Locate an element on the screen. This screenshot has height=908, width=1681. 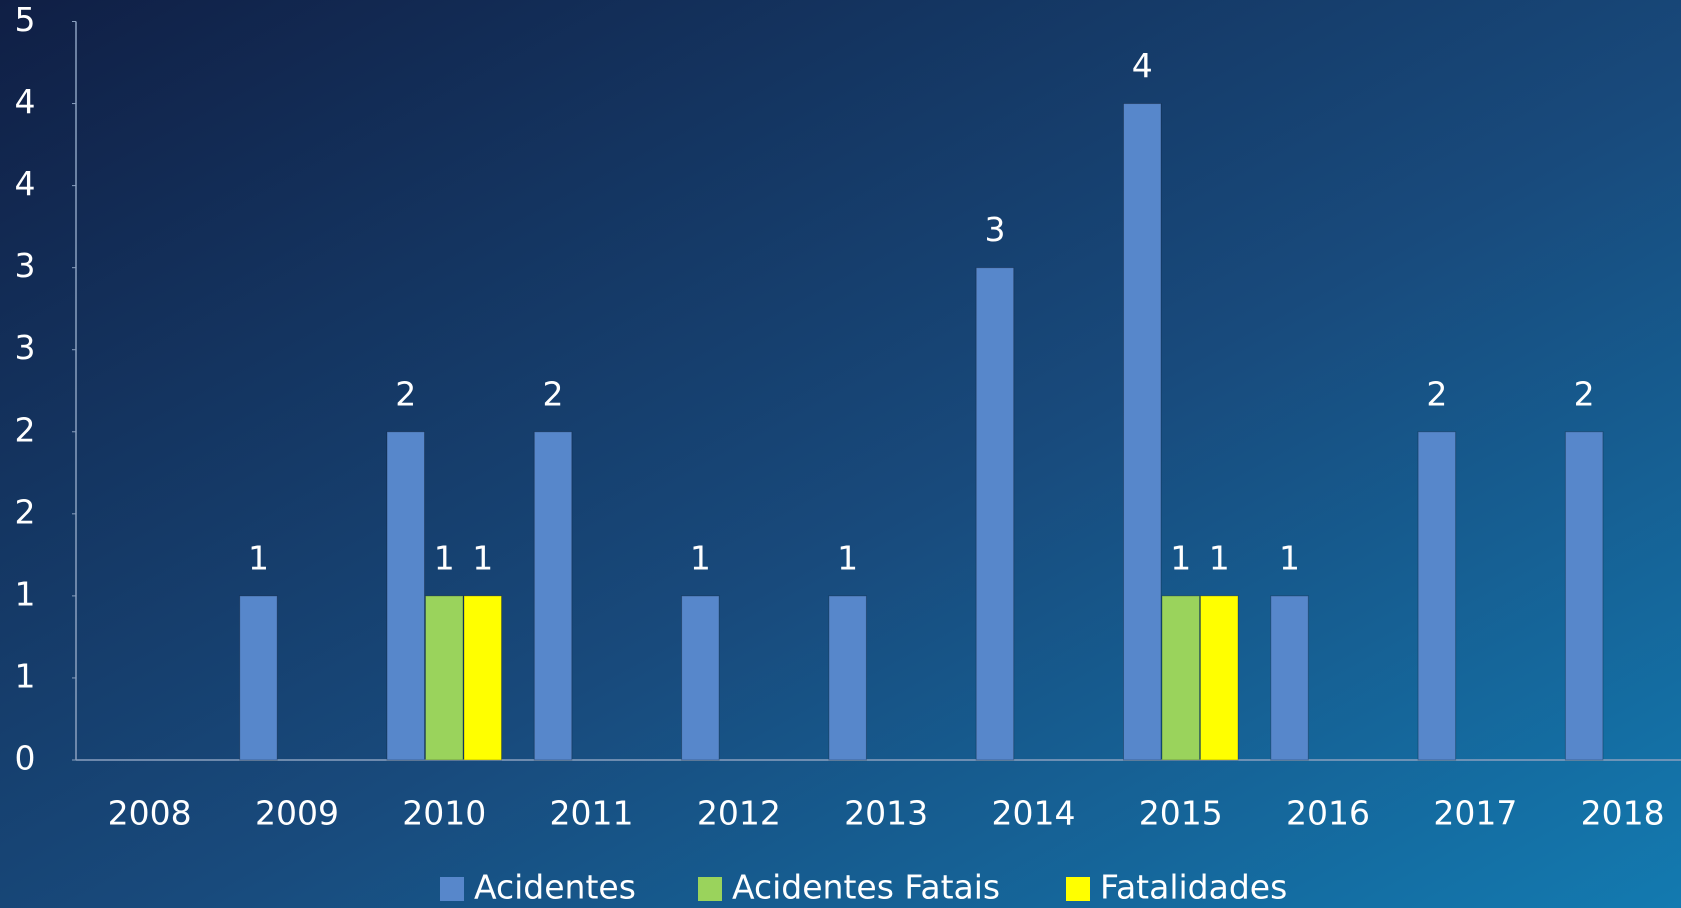
y-tick-label: 5 is located at coordinates (25, 19).